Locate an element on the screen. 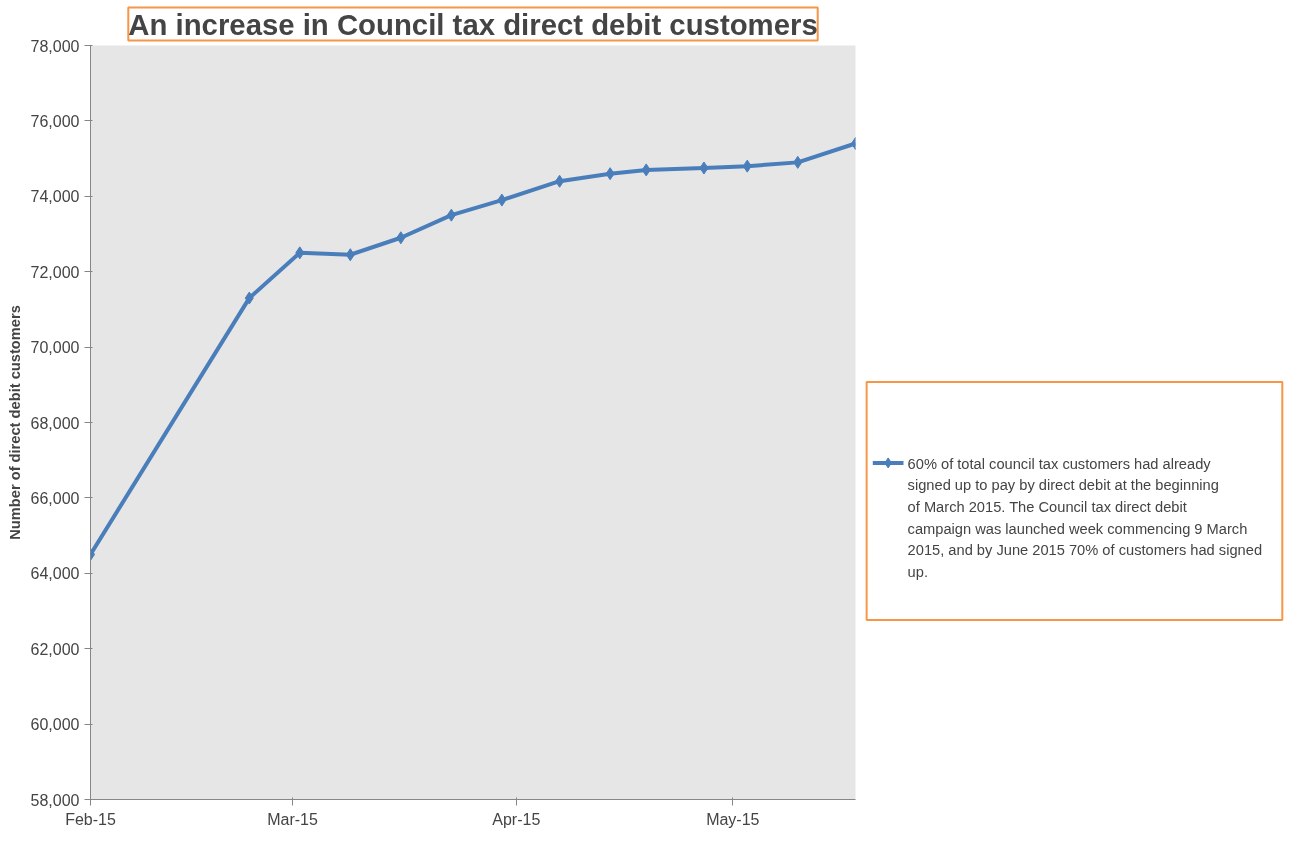 The image size is (1301, 844). y-tick-label: 62,000 is located at coordinates (55, 649).